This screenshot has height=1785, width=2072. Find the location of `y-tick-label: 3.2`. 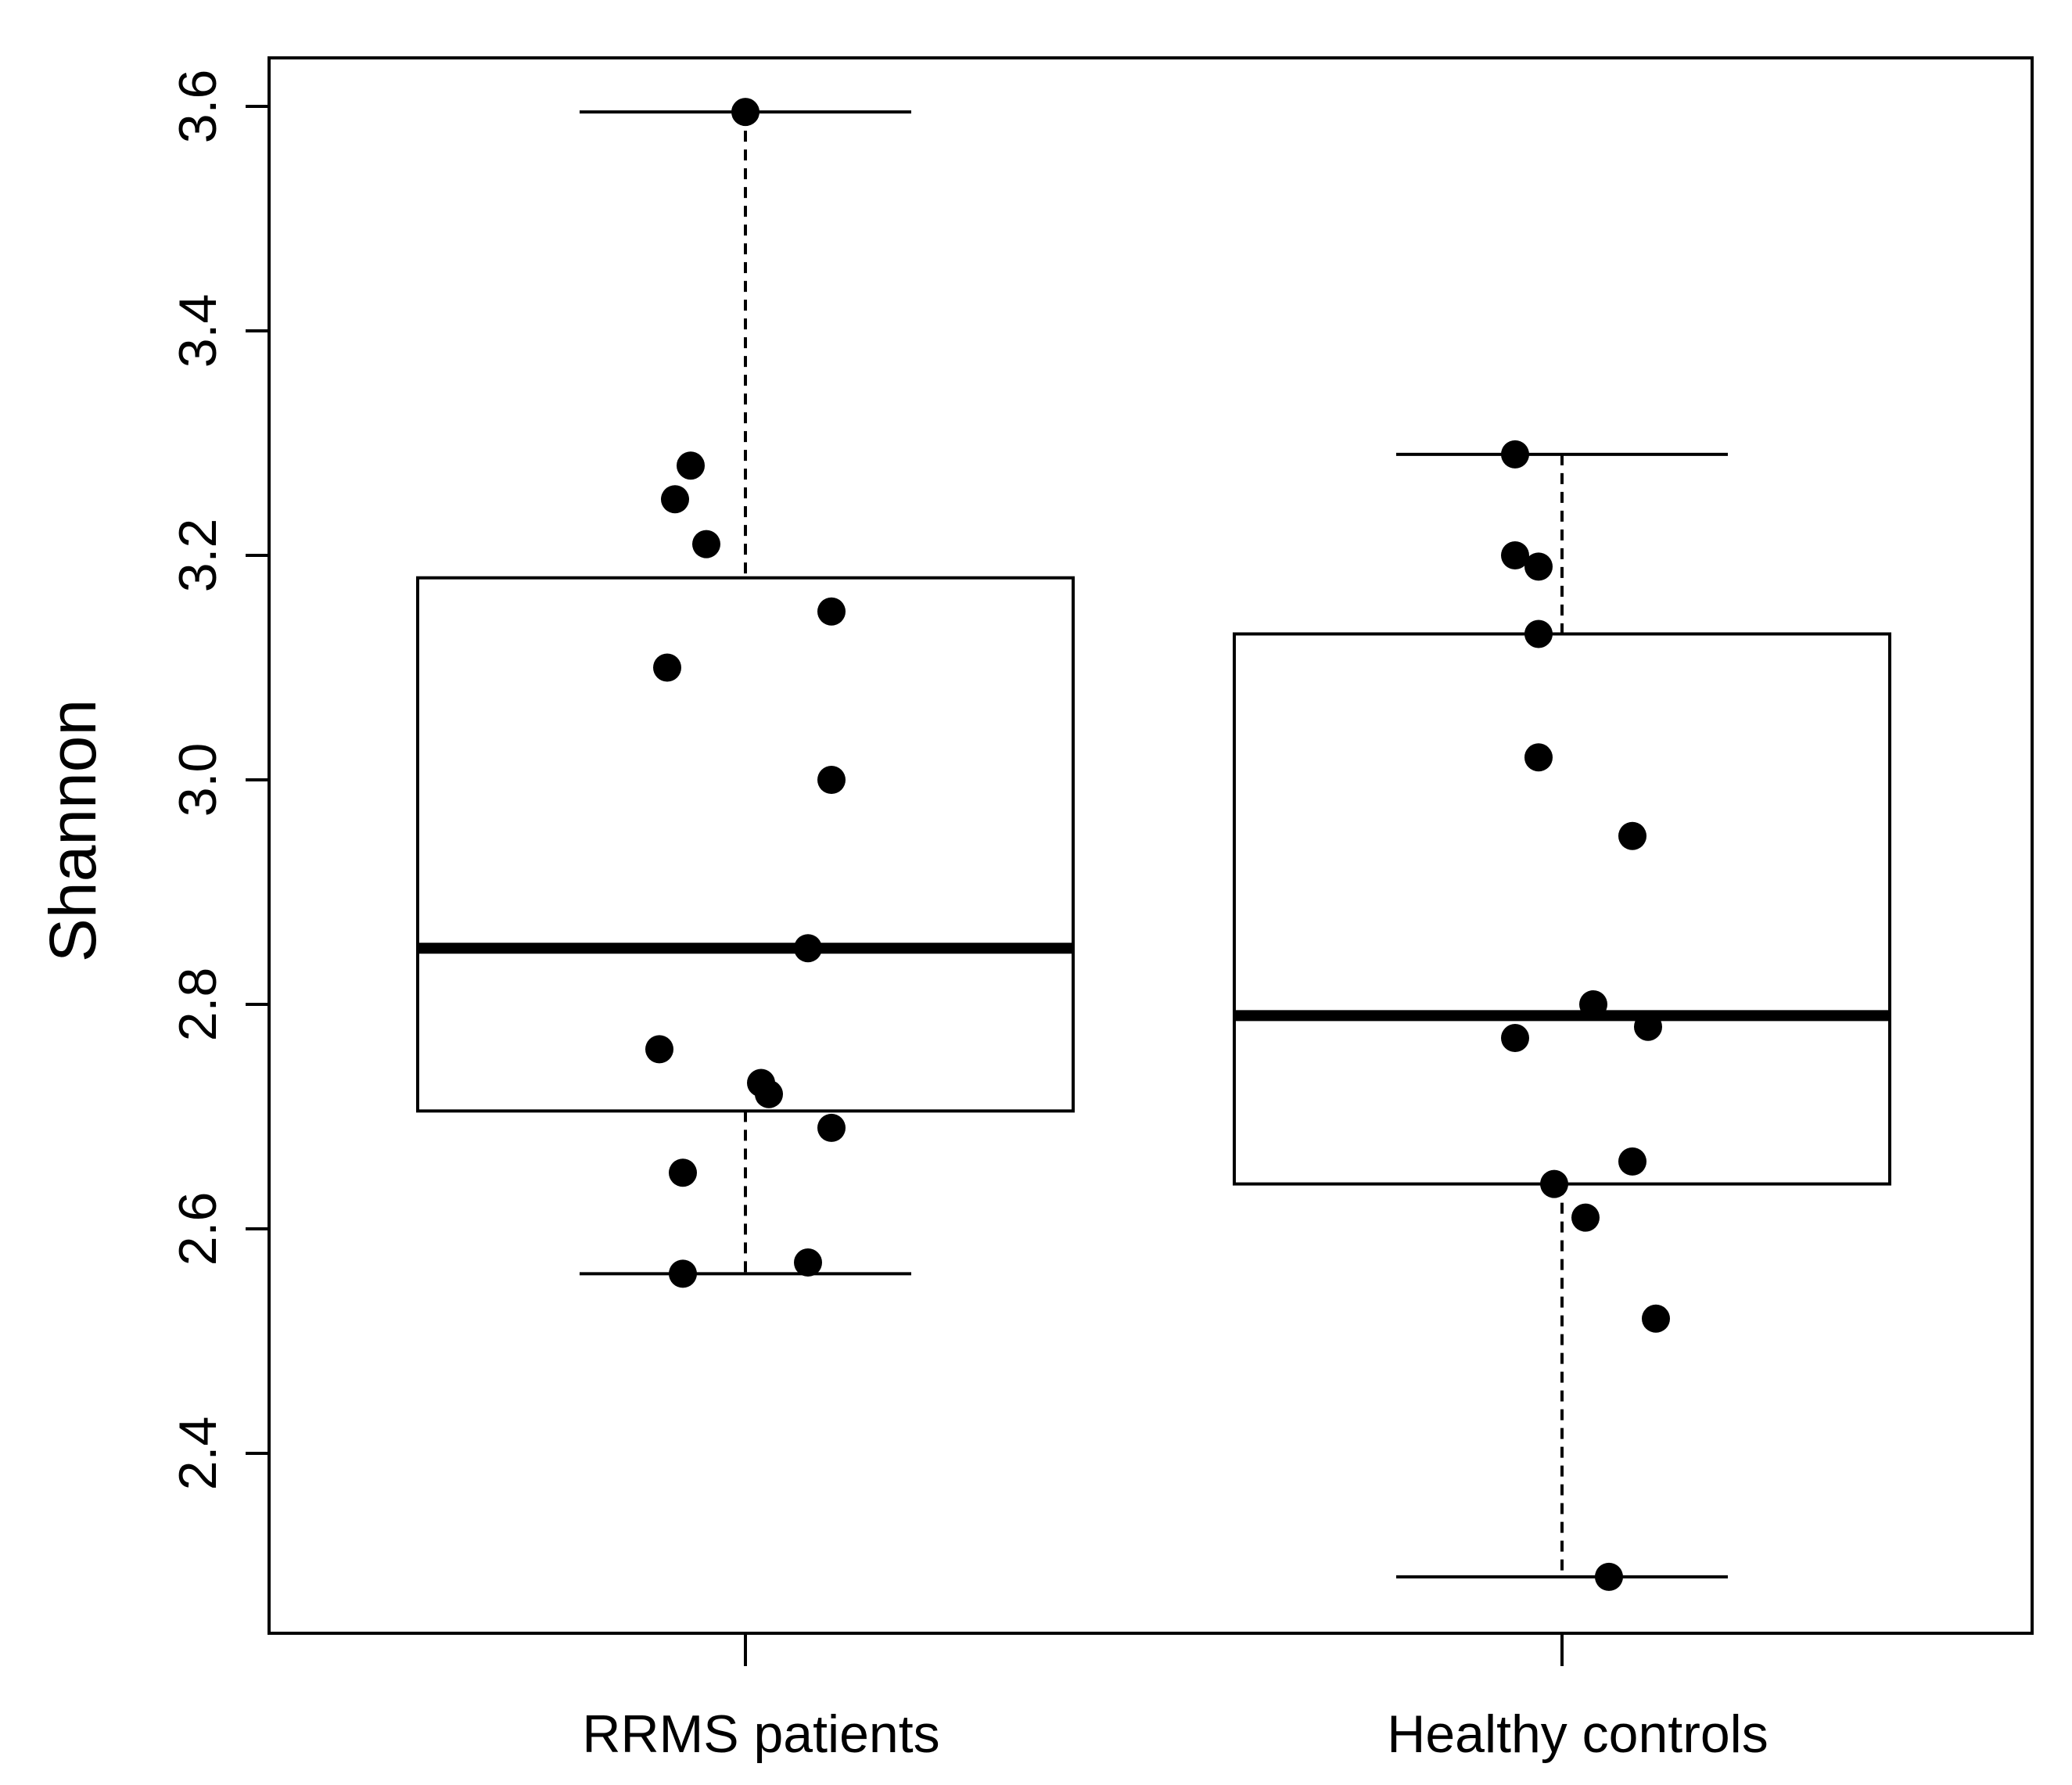

y-tick-label: 3.2 is located at coordinates (198, 556).